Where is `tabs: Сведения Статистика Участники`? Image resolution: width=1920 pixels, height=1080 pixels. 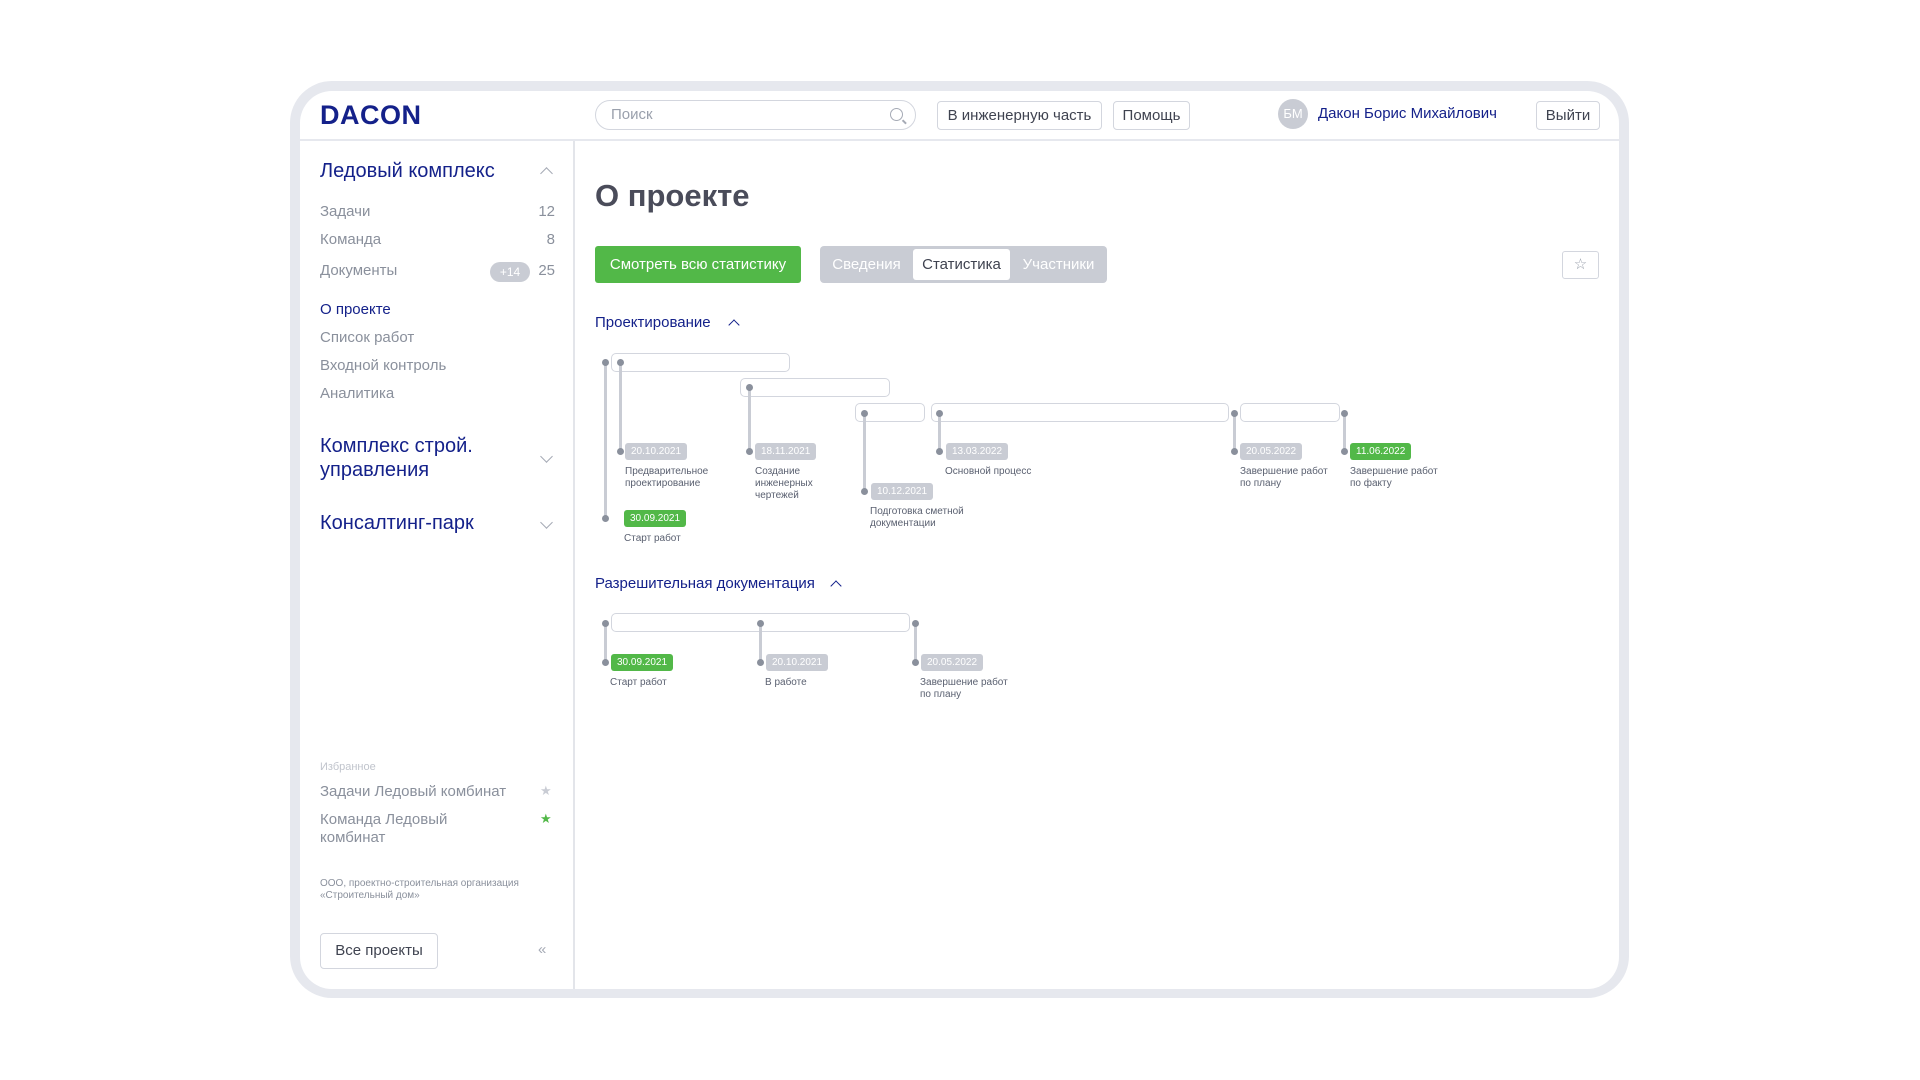 tabs: Сведения Статистика Участники is located at coordinates (963, 264).